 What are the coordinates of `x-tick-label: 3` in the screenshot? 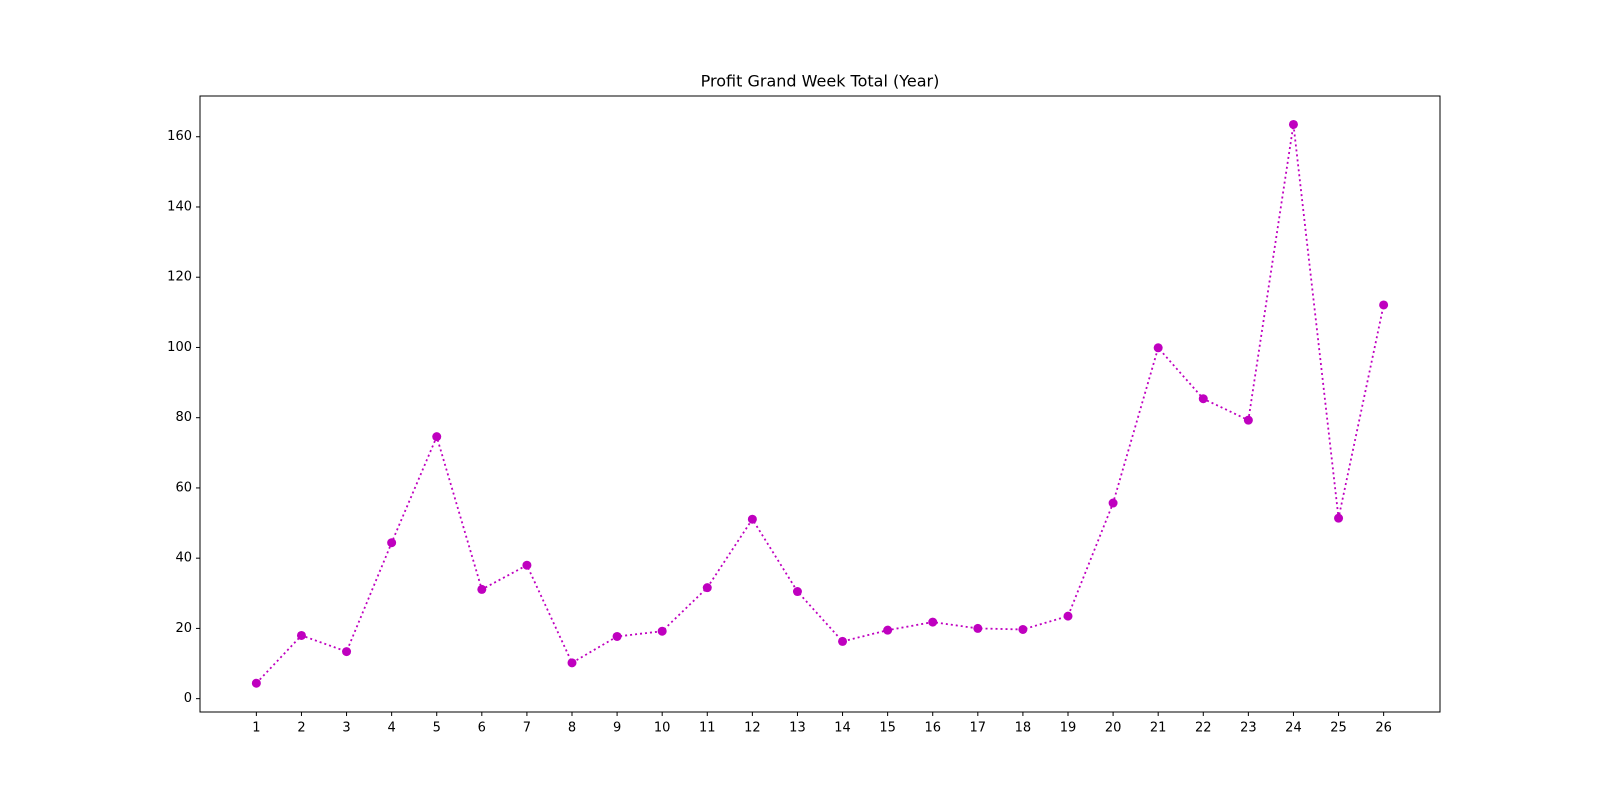 It's located at (346, 728).